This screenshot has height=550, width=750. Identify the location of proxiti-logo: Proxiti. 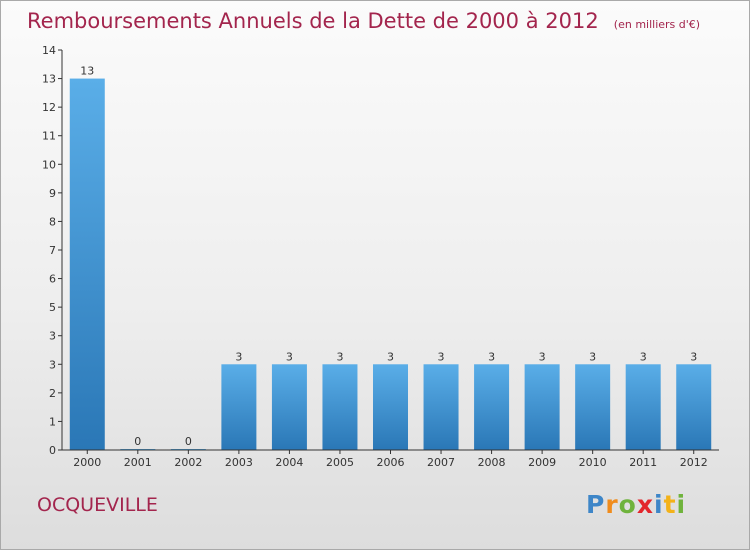
(636, 504).